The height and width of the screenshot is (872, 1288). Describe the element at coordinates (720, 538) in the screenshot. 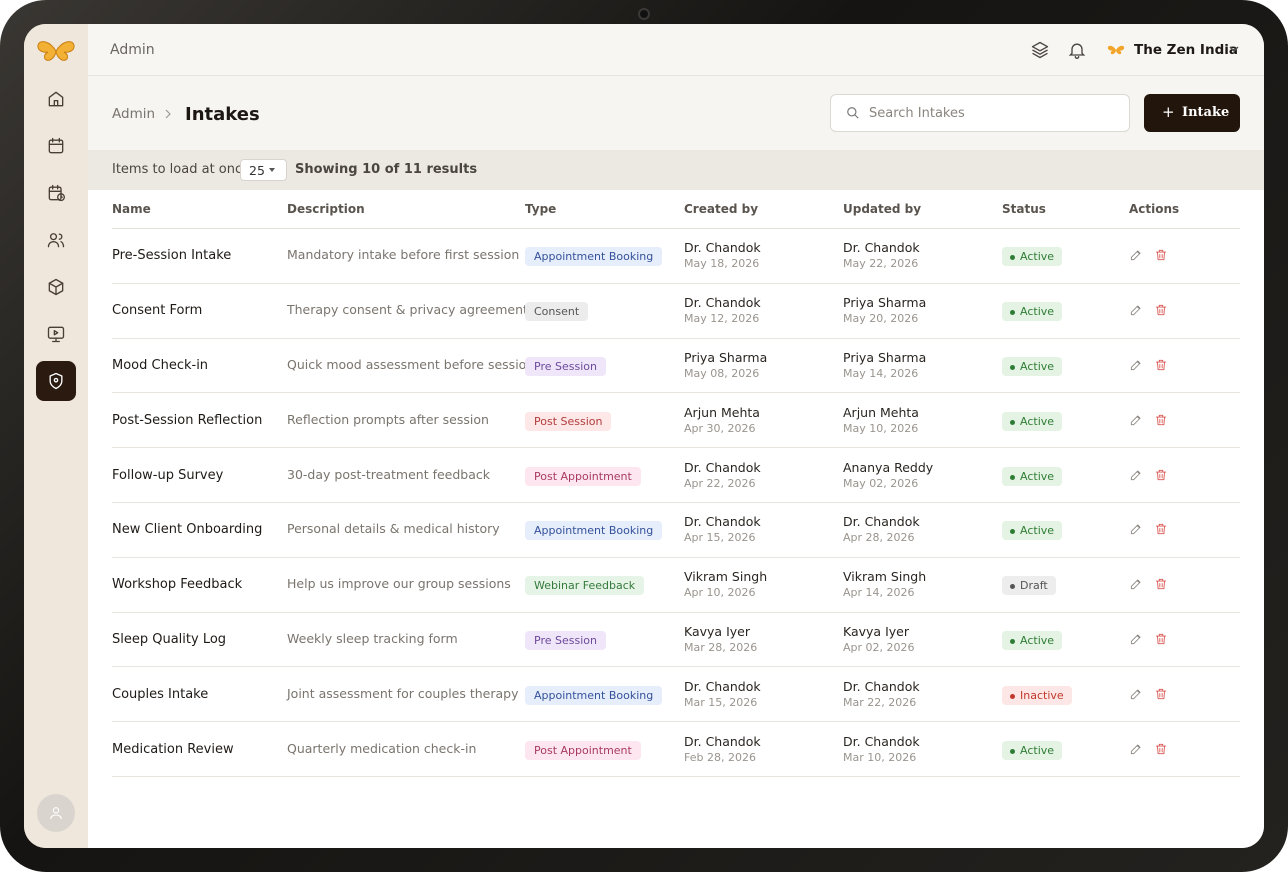

I see `created-on: Apr 15, 2026` at that location.